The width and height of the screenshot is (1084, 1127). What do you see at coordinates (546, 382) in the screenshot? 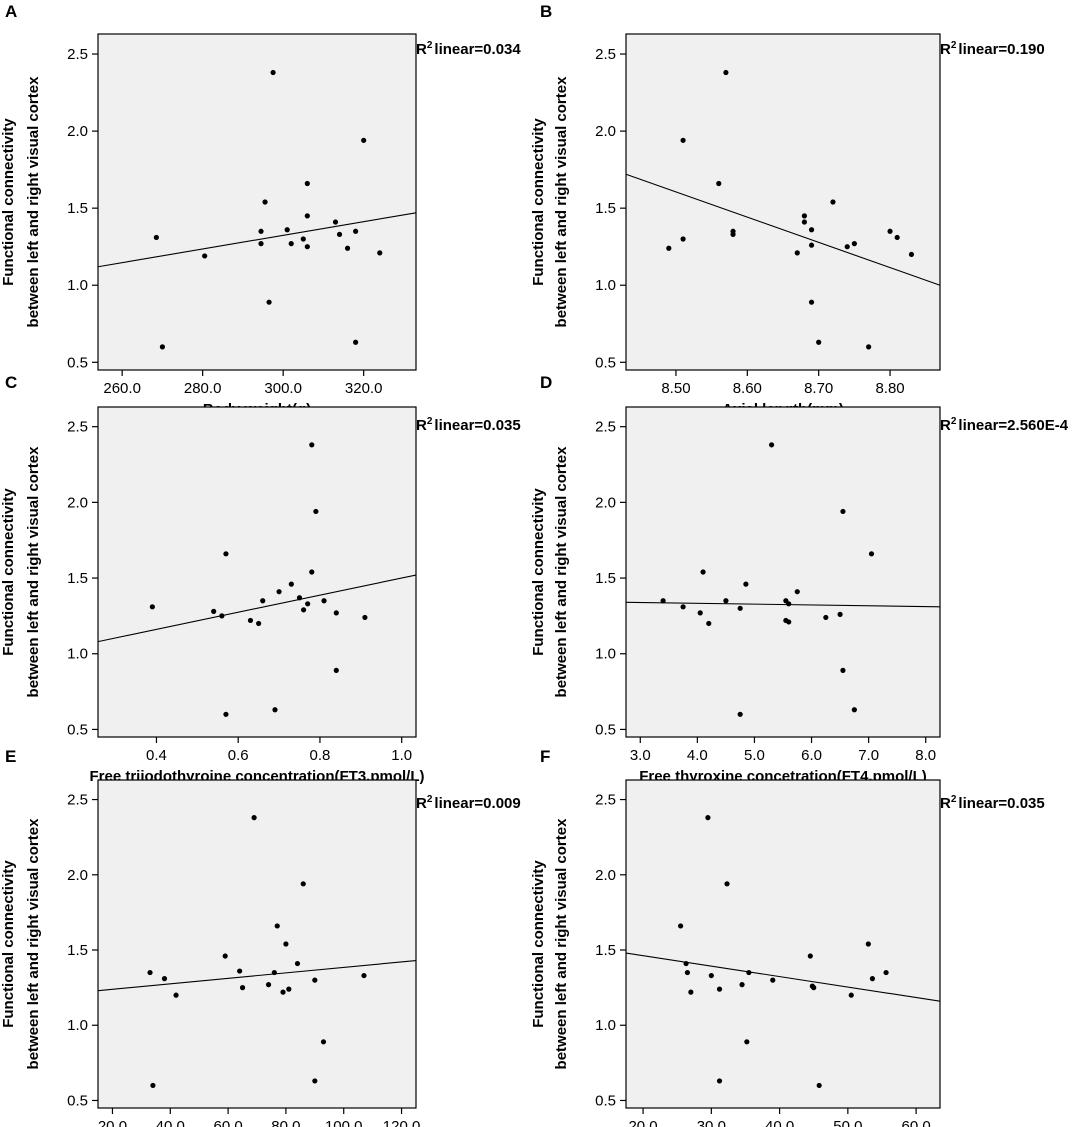
I see `panel-letter: D` at bounding box center [546, 382].